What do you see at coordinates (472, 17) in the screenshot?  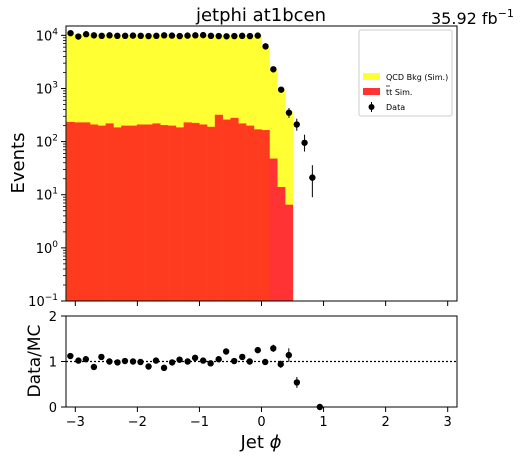 I see `luminosity-label: 35.92 fb−1` at bounding box center [472, 17].